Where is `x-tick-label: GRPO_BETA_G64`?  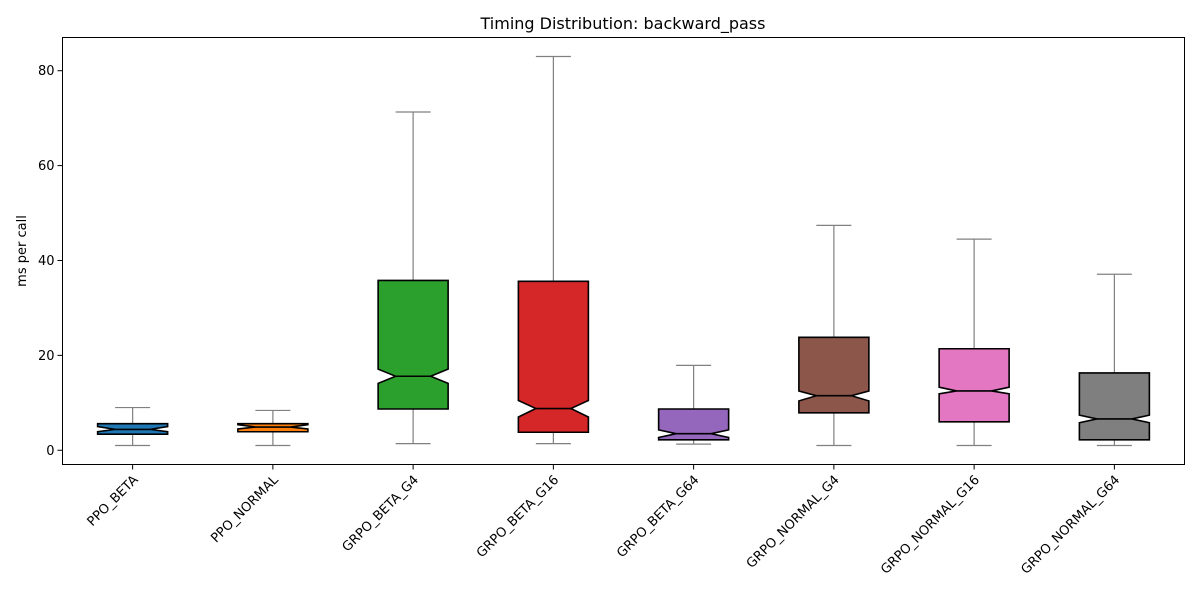 x-tick-label: GRPO_BETA_G64 is located at coordinates (658, 517).